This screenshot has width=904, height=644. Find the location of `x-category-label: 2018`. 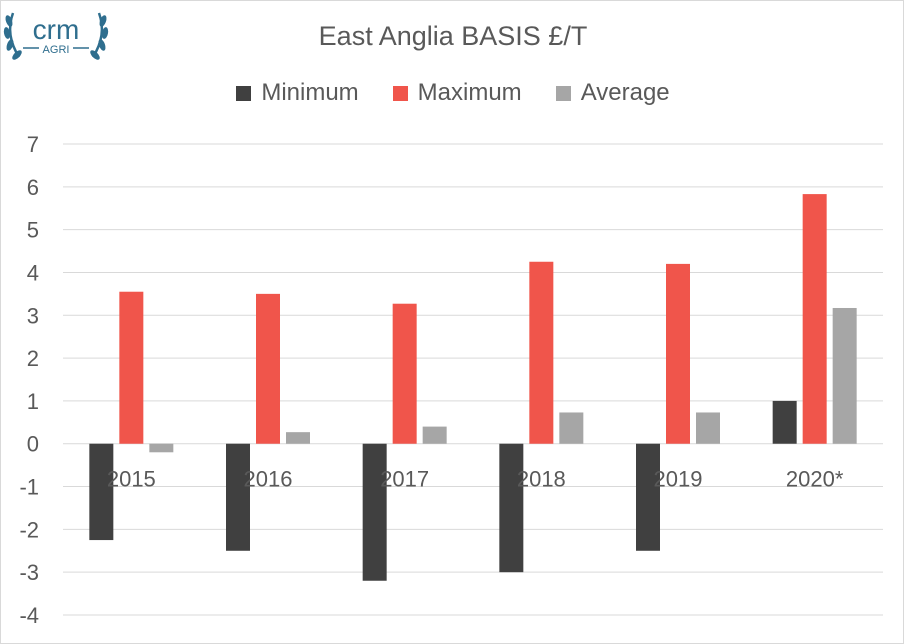

x-category-label: 2018 is located at coordinates (541, 479).